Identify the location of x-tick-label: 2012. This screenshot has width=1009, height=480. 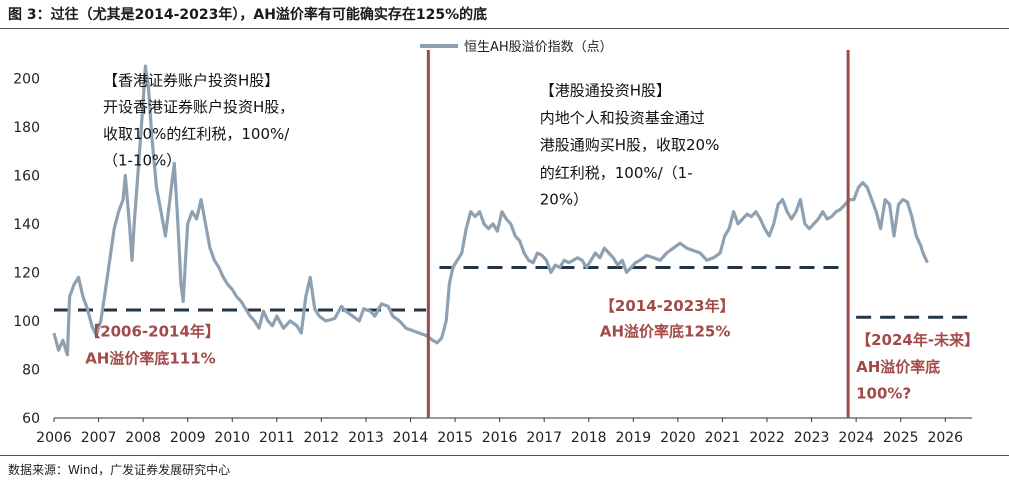
(322, 438).